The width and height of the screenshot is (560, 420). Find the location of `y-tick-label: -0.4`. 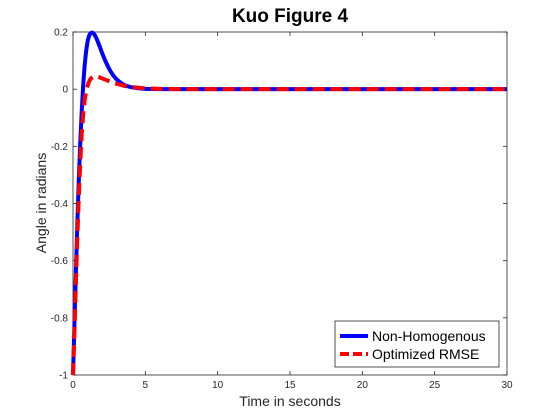

y-tick-label: -0.4 is located at coordinates (60, 204).